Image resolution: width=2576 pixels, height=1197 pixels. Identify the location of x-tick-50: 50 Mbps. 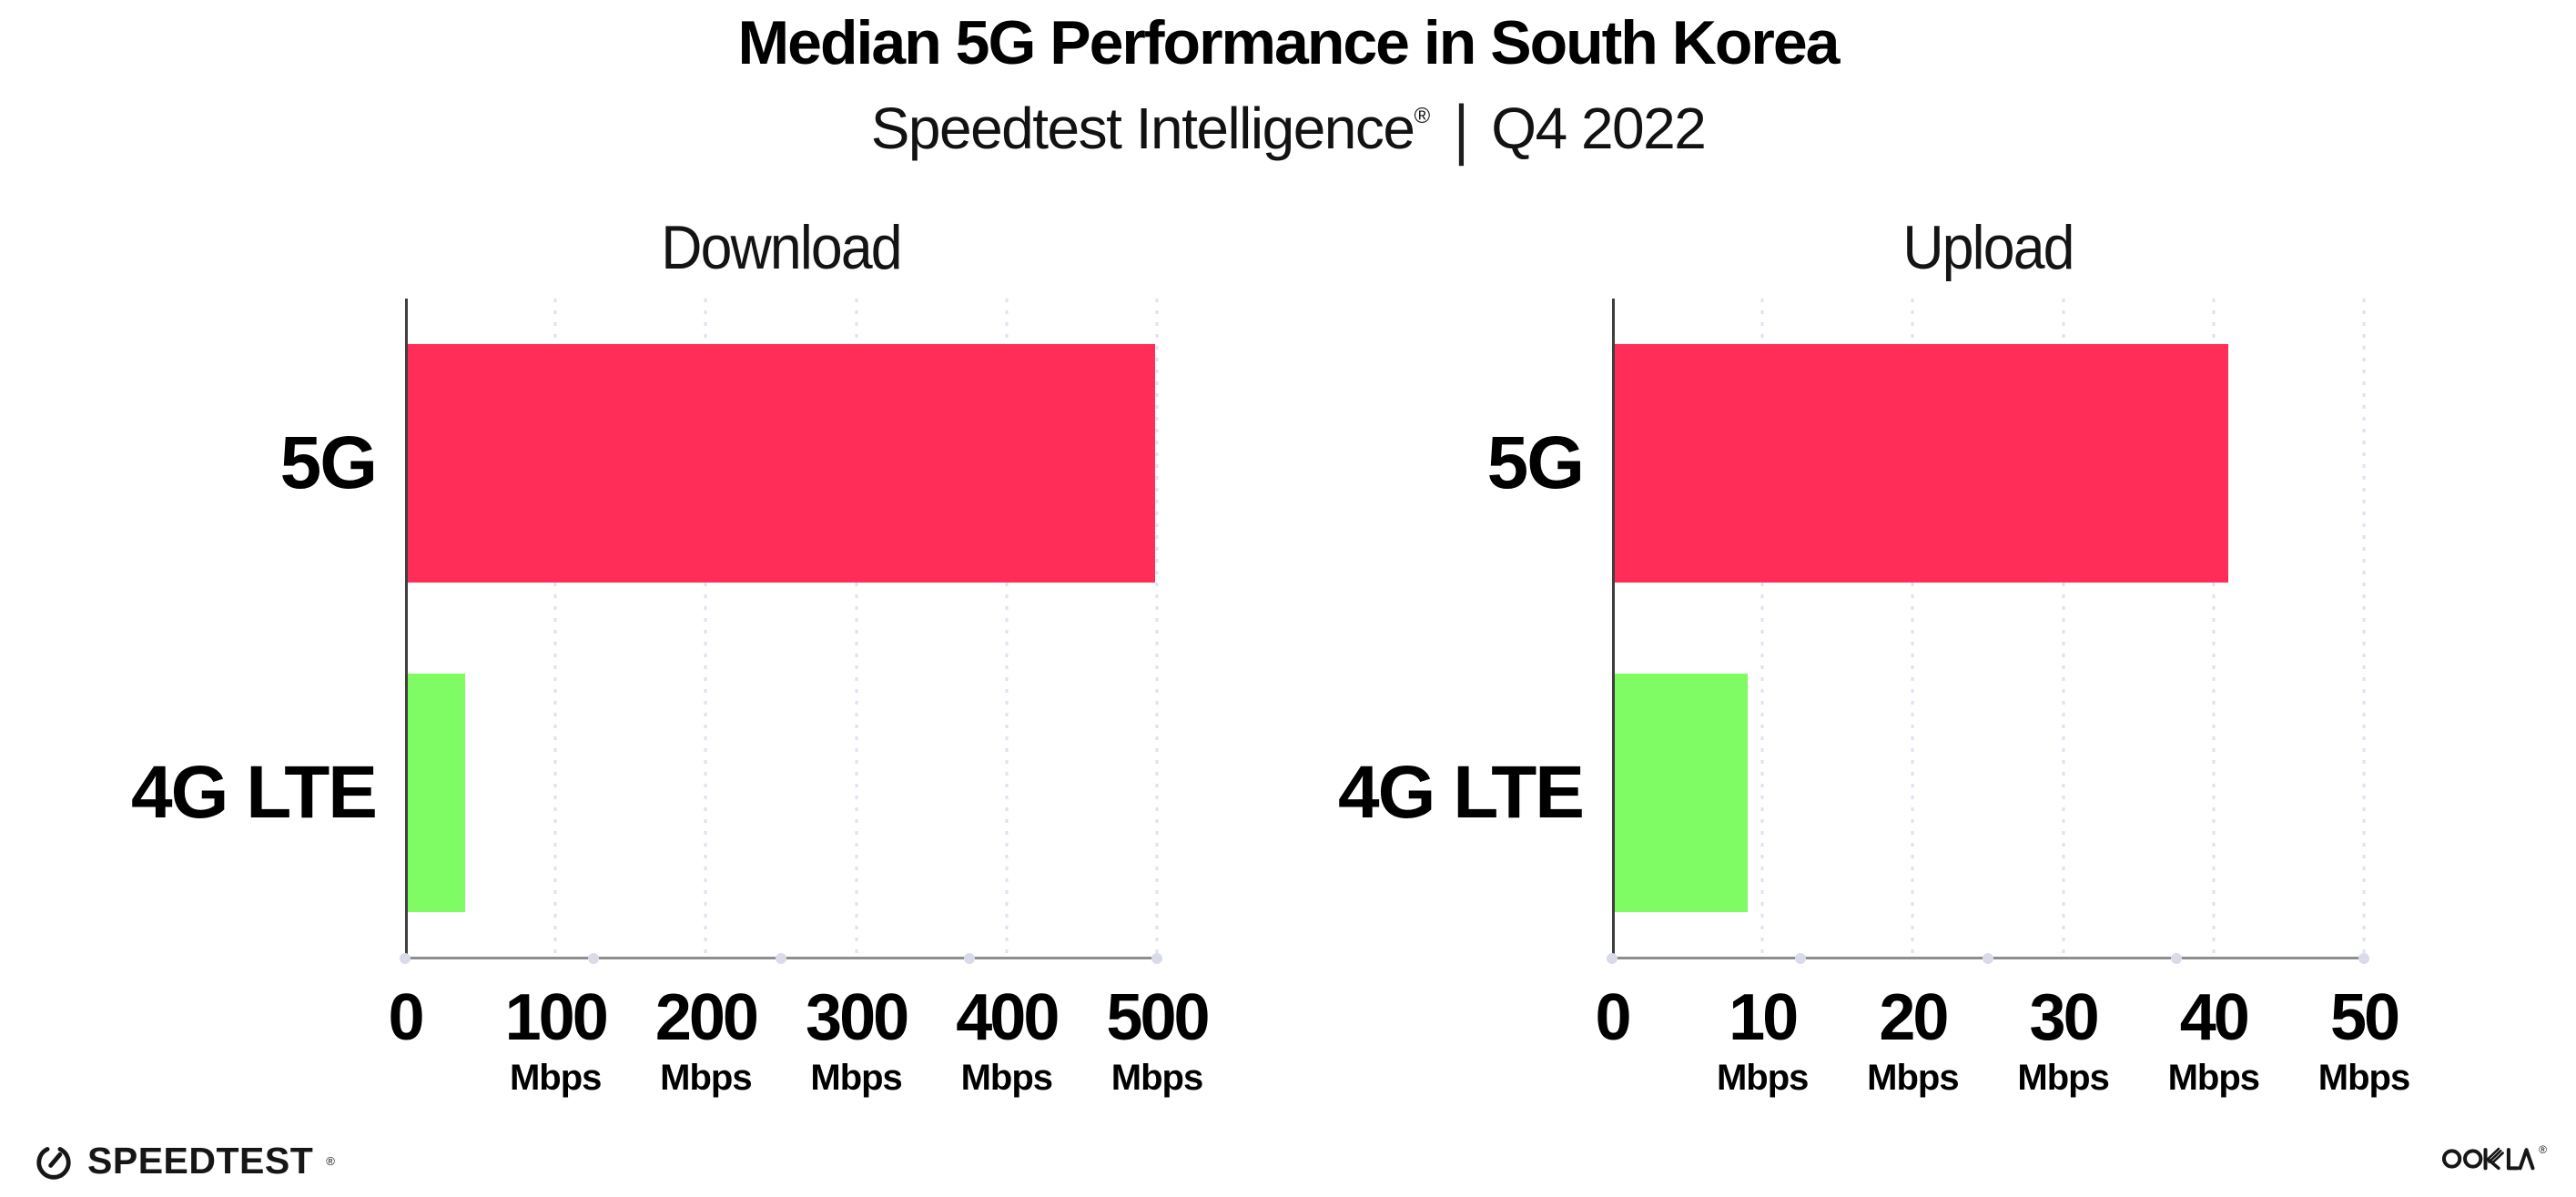
(2363, 1040).